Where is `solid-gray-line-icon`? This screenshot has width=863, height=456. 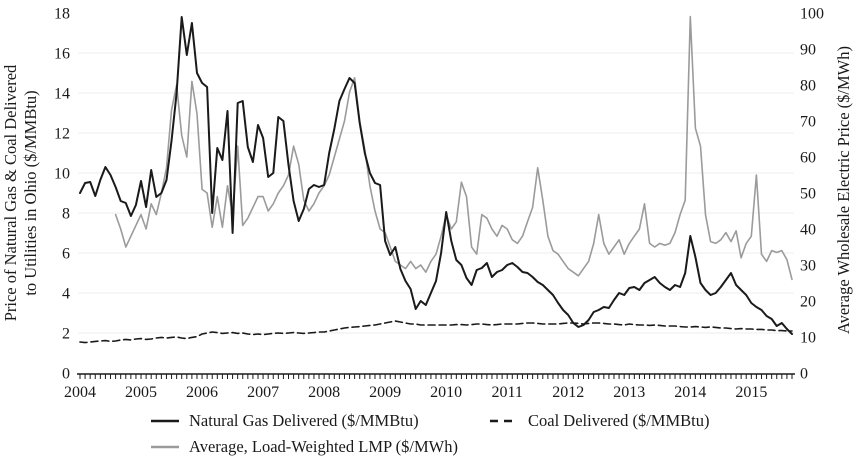 solid-gray-line-icon is located at coordinates (165, 447).